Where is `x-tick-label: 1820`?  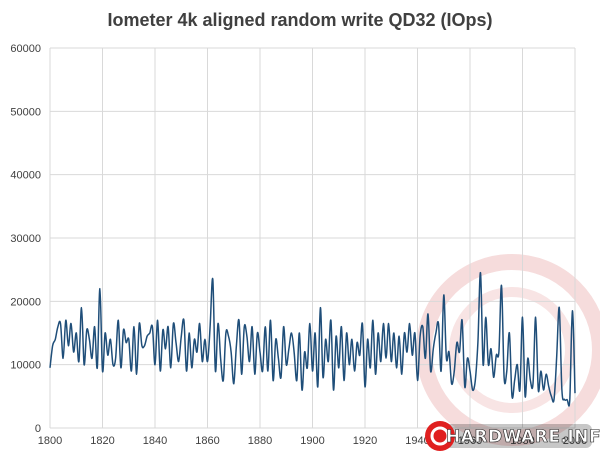 x-tick-label: 1820 is located at coordinates (102, 441).